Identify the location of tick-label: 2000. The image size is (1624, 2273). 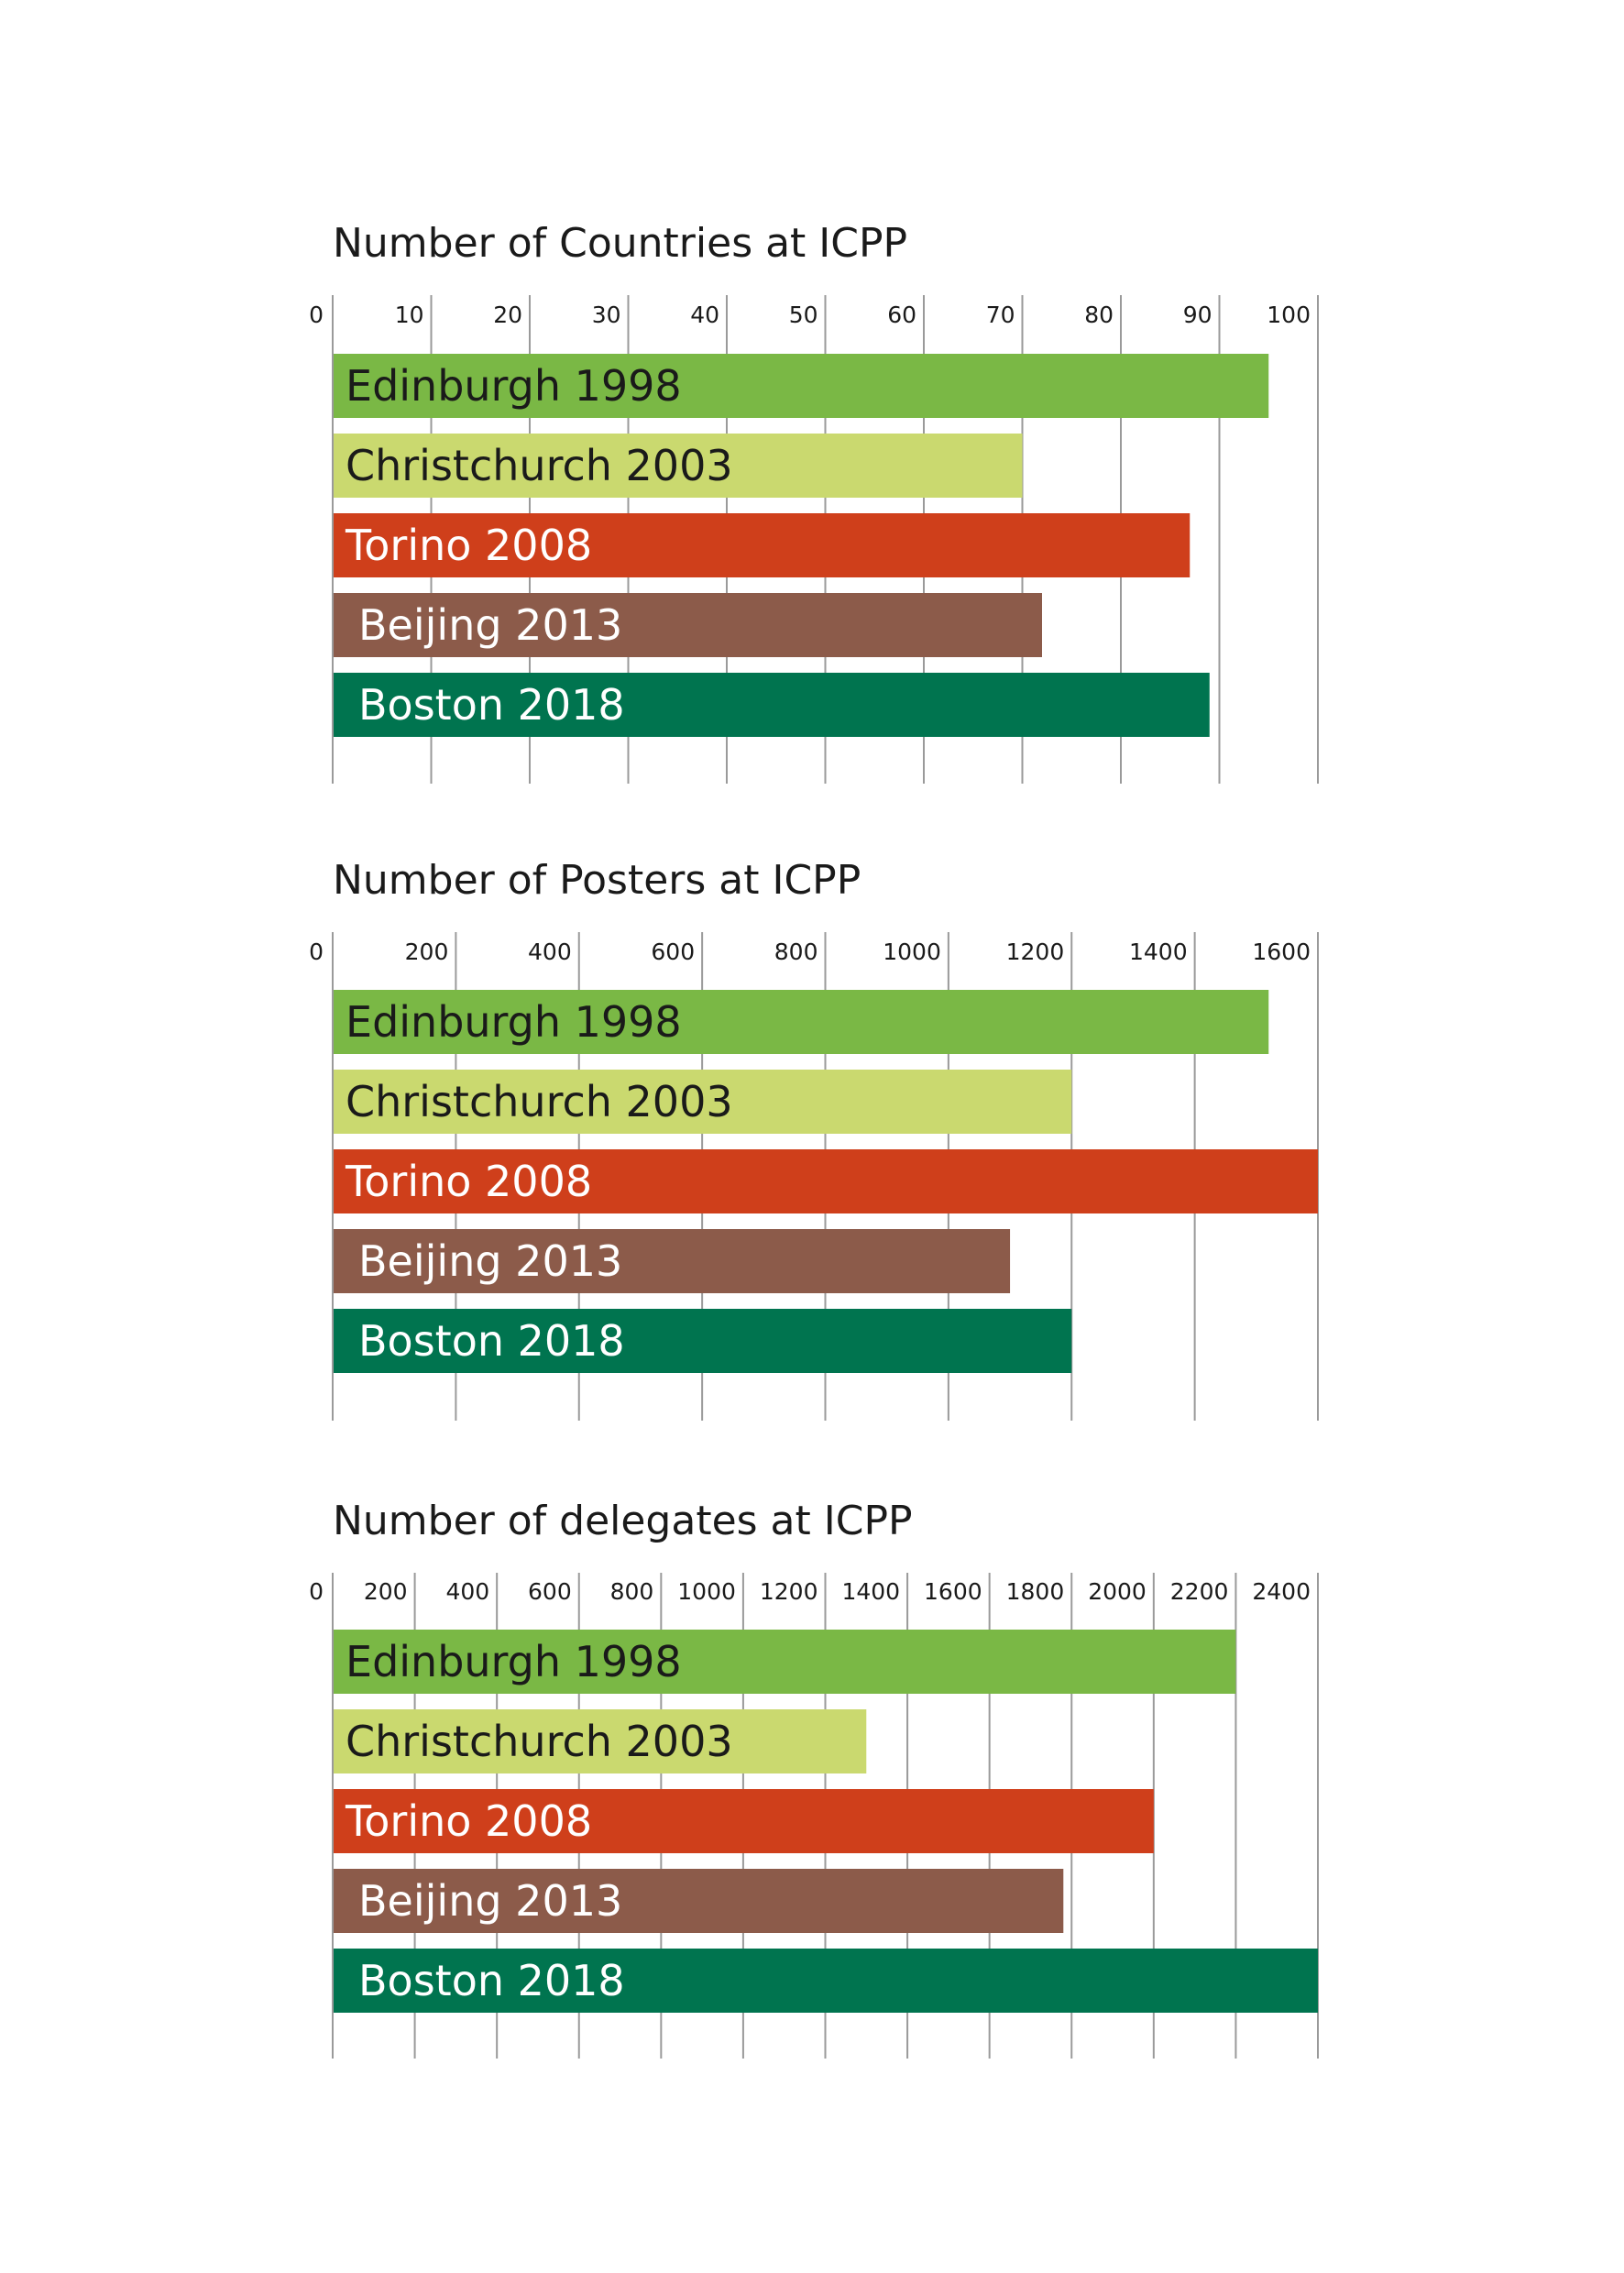
(1117, 1591).